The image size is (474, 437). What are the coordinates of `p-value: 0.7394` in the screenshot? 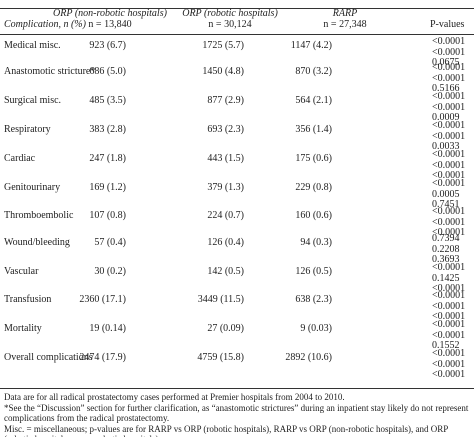 It's located at (446, 238).